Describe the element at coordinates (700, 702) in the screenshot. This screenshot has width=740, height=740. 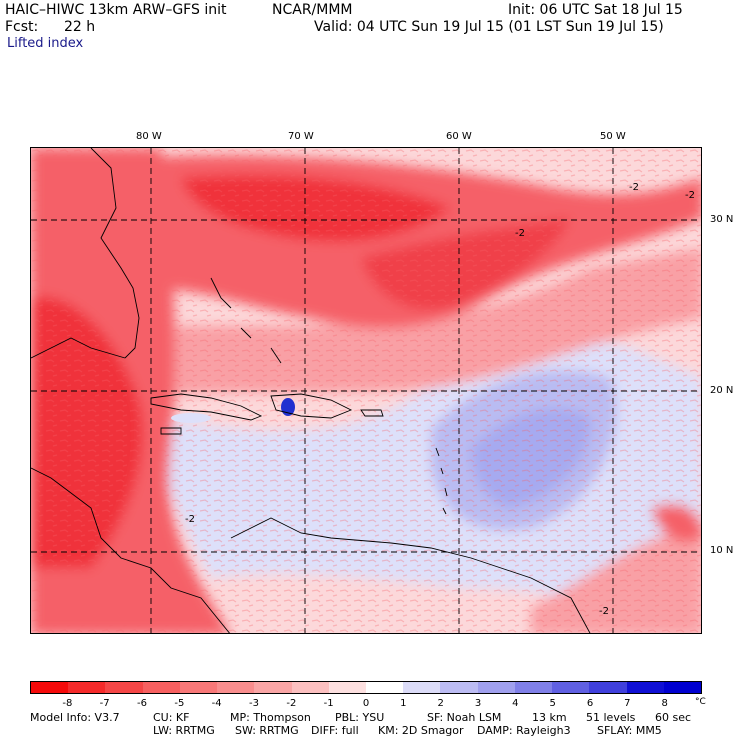
I see `colorbar-unit: °C` at that location.